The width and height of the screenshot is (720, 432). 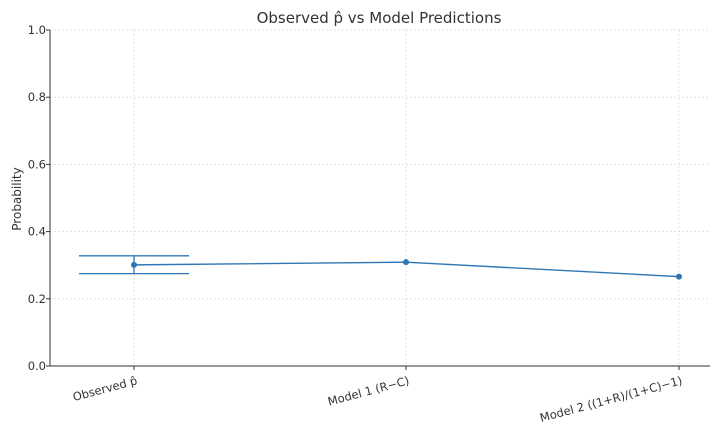 I want to click on y-axis-label: Probability, so click(x=17, y=198).